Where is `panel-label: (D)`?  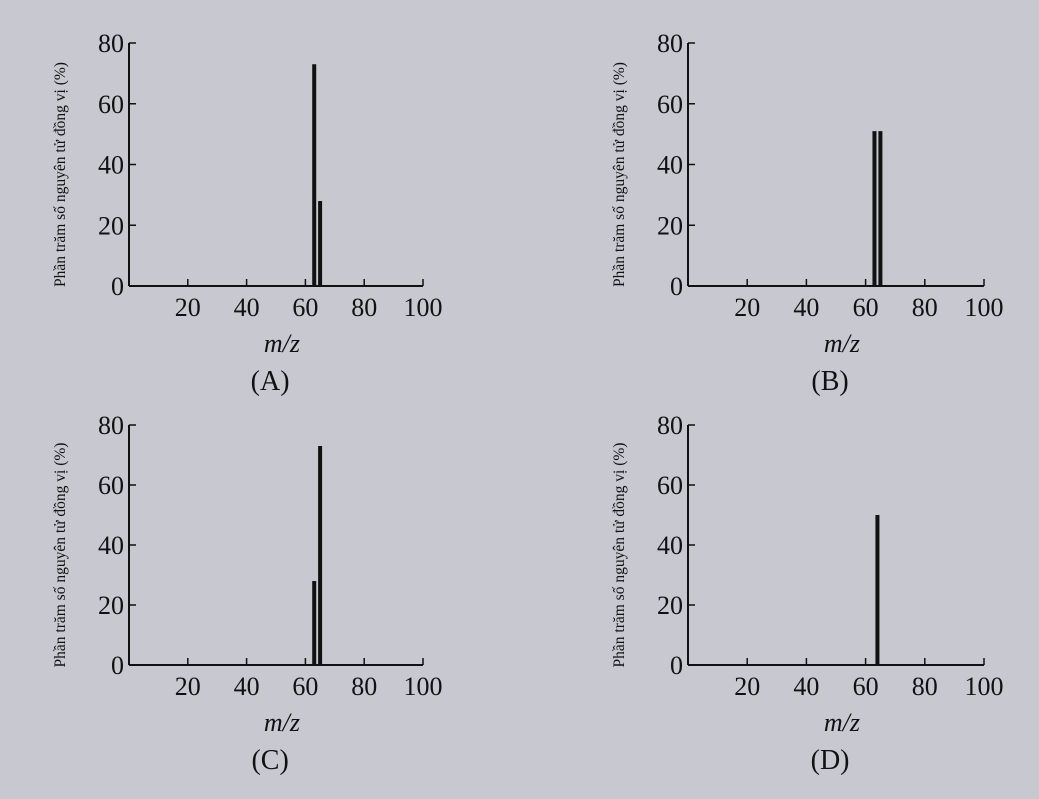 panel-label: (D) is located at coordinates (830, 760).